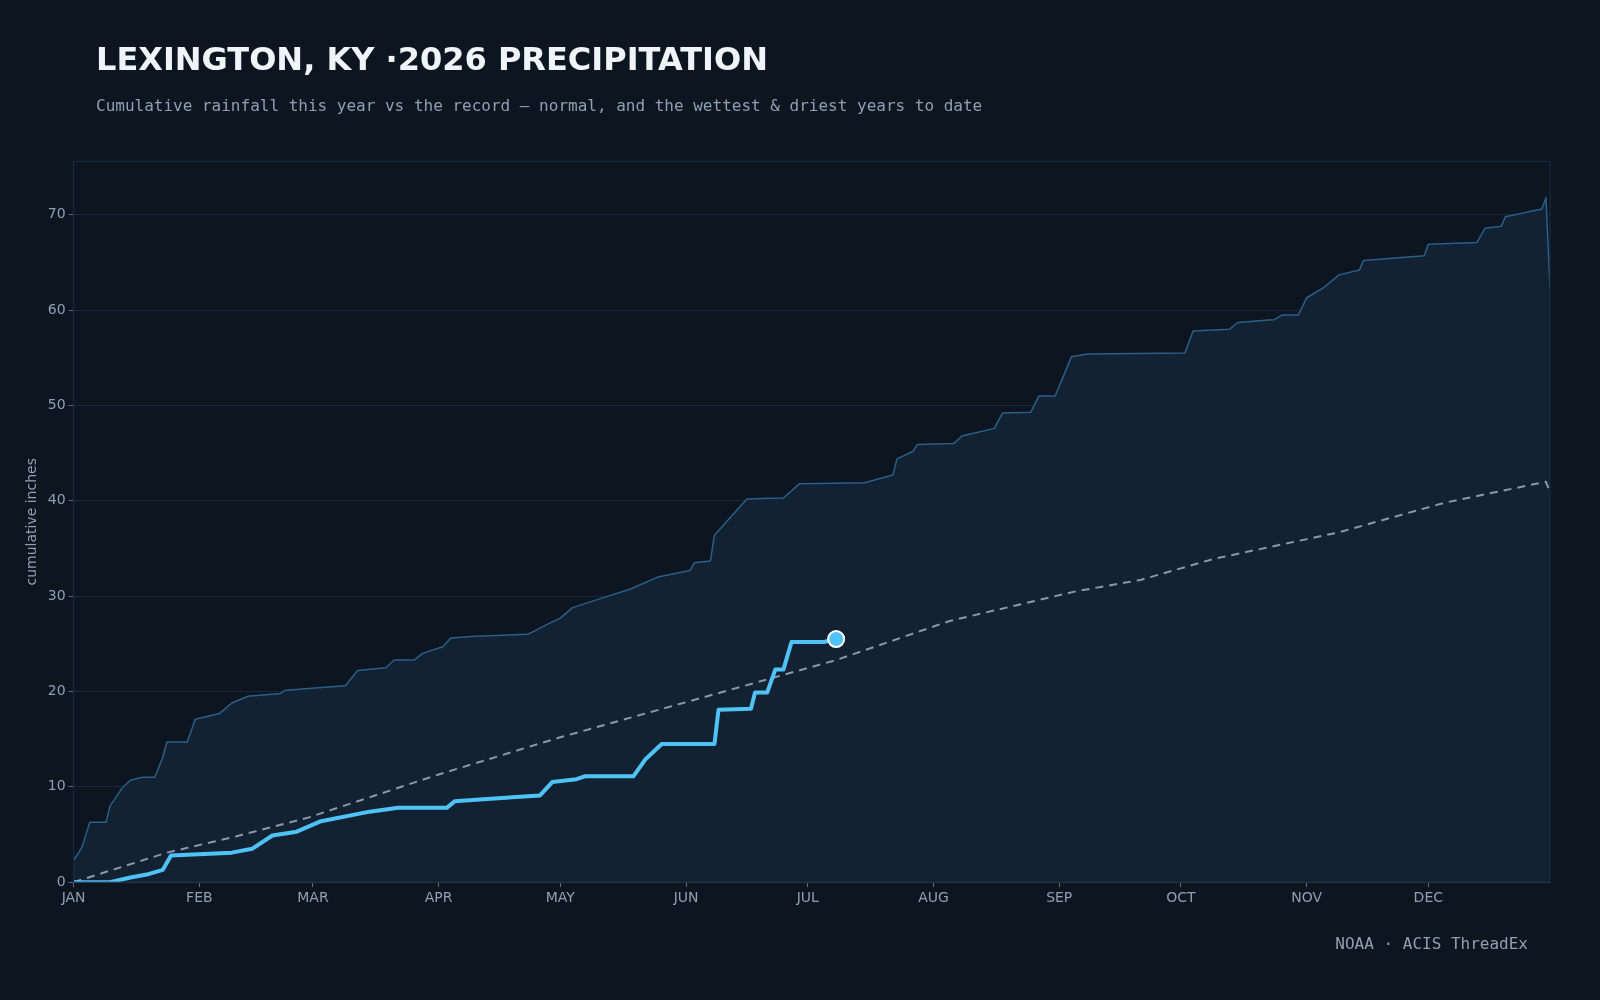 Image resolution: width=1600 pixels, height=1000 pixels. I want to click on x-tick-label: NOV, so click(1307, 897).